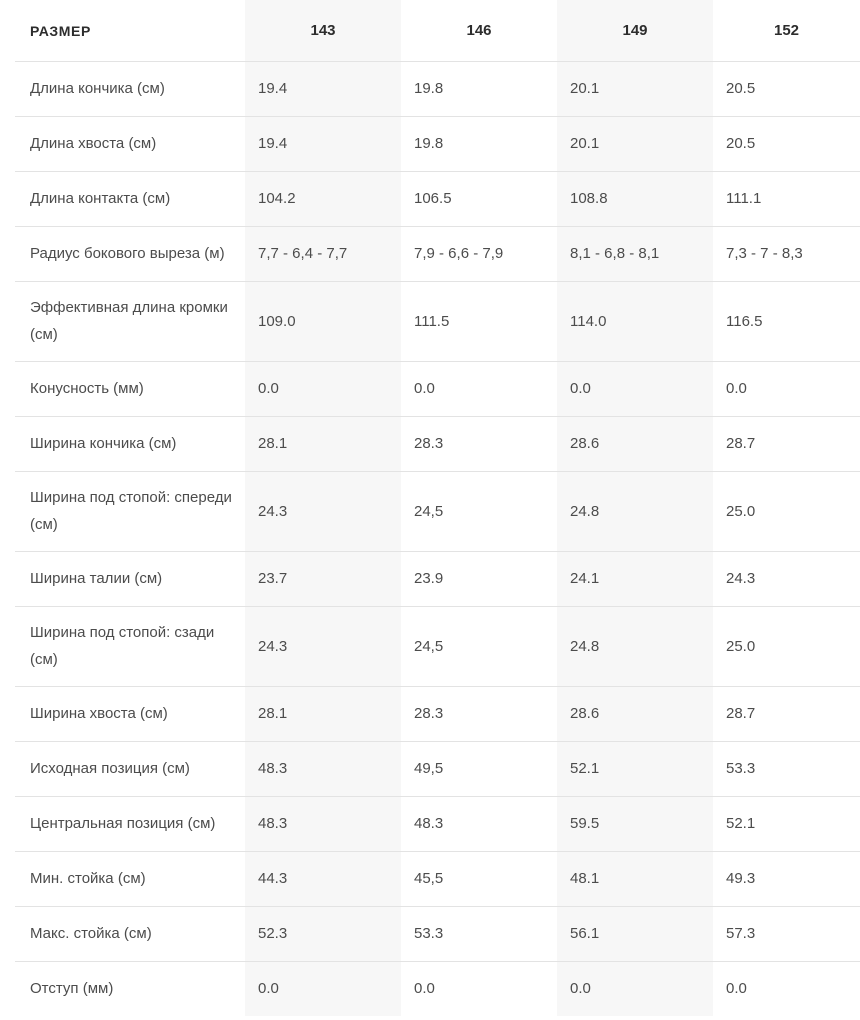  What do you see at coordinates (430, 988) in the screenshot?
I see `table-row: Отступ (мм) 0.0 0.0 0.0 0.0` at bounding box center [430, 988].